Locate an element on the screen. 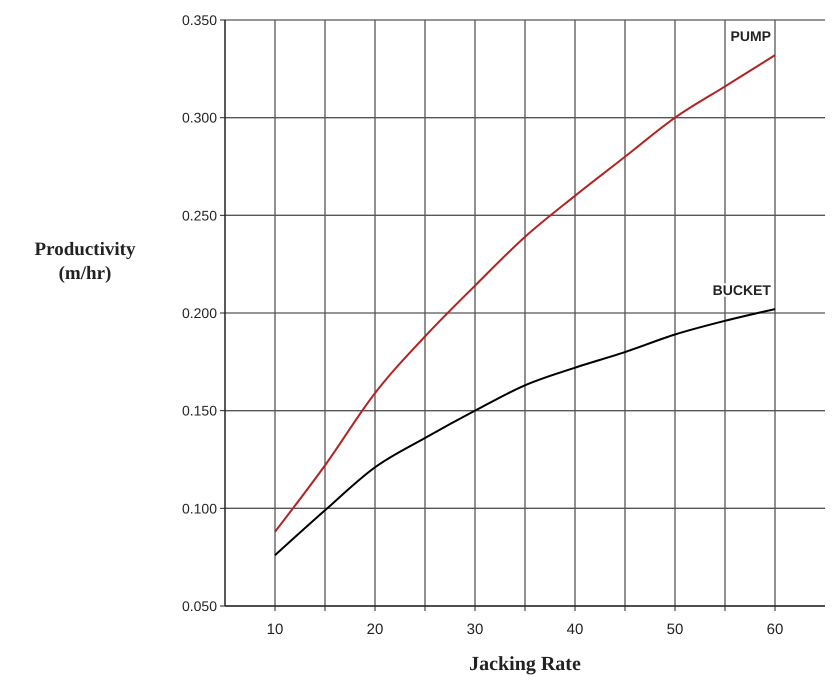 The width and height of the screenshot is (835, 682). y-axis-title: Productivity (m/hr) is located at coordinates (85, 261).